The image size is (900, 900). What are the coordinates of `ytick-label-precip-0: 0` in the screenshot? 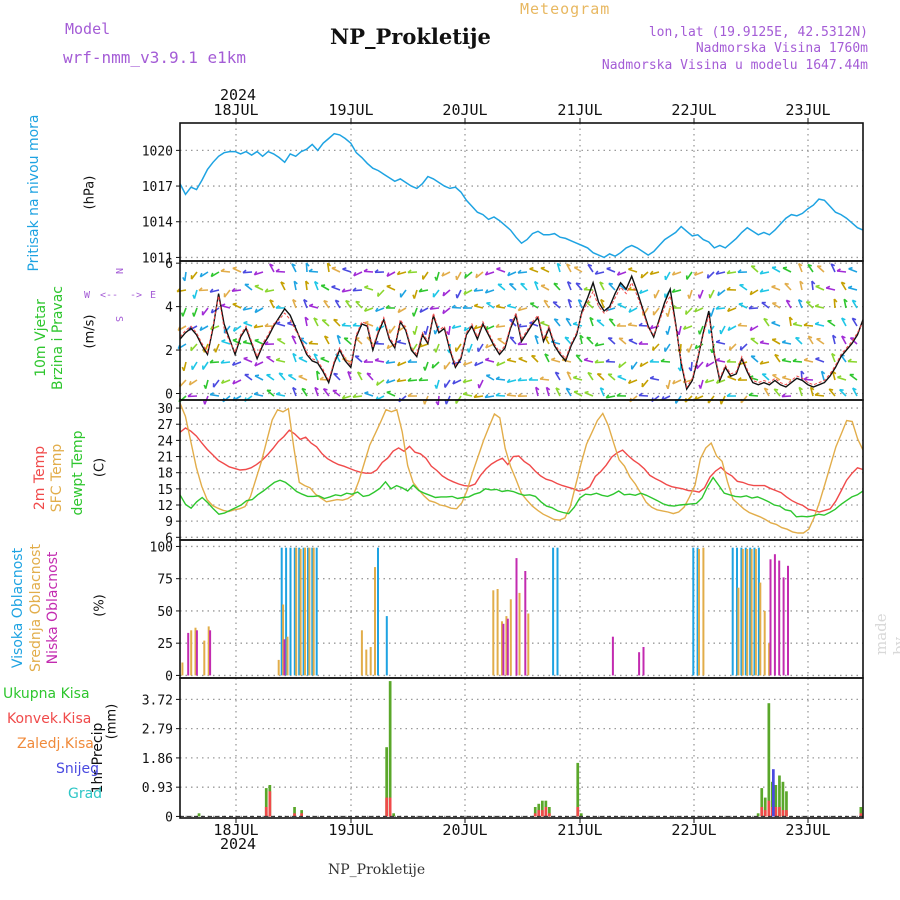 It's located at (169, 817).